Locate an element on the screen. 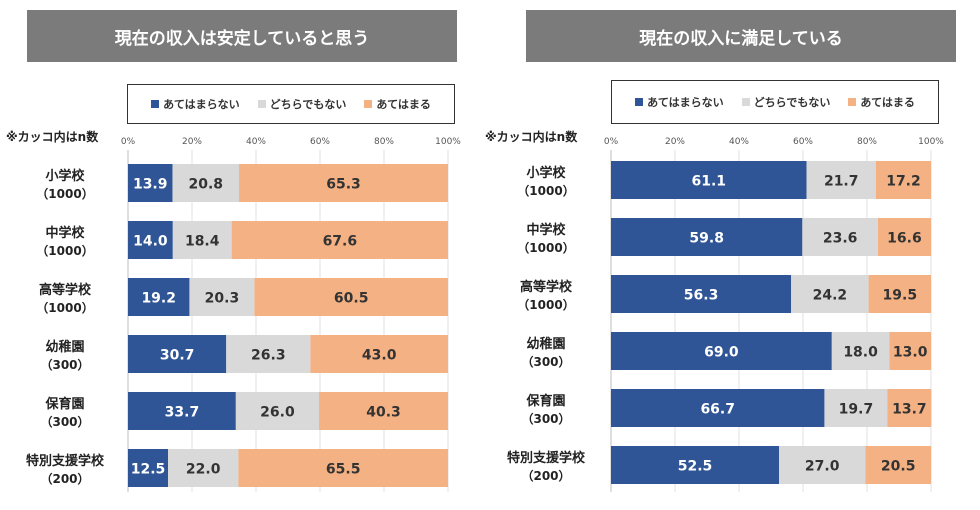 The height and width of the screenshot is (510, 980). category-label: 幼稚園 is located at coordinates (545, 344).